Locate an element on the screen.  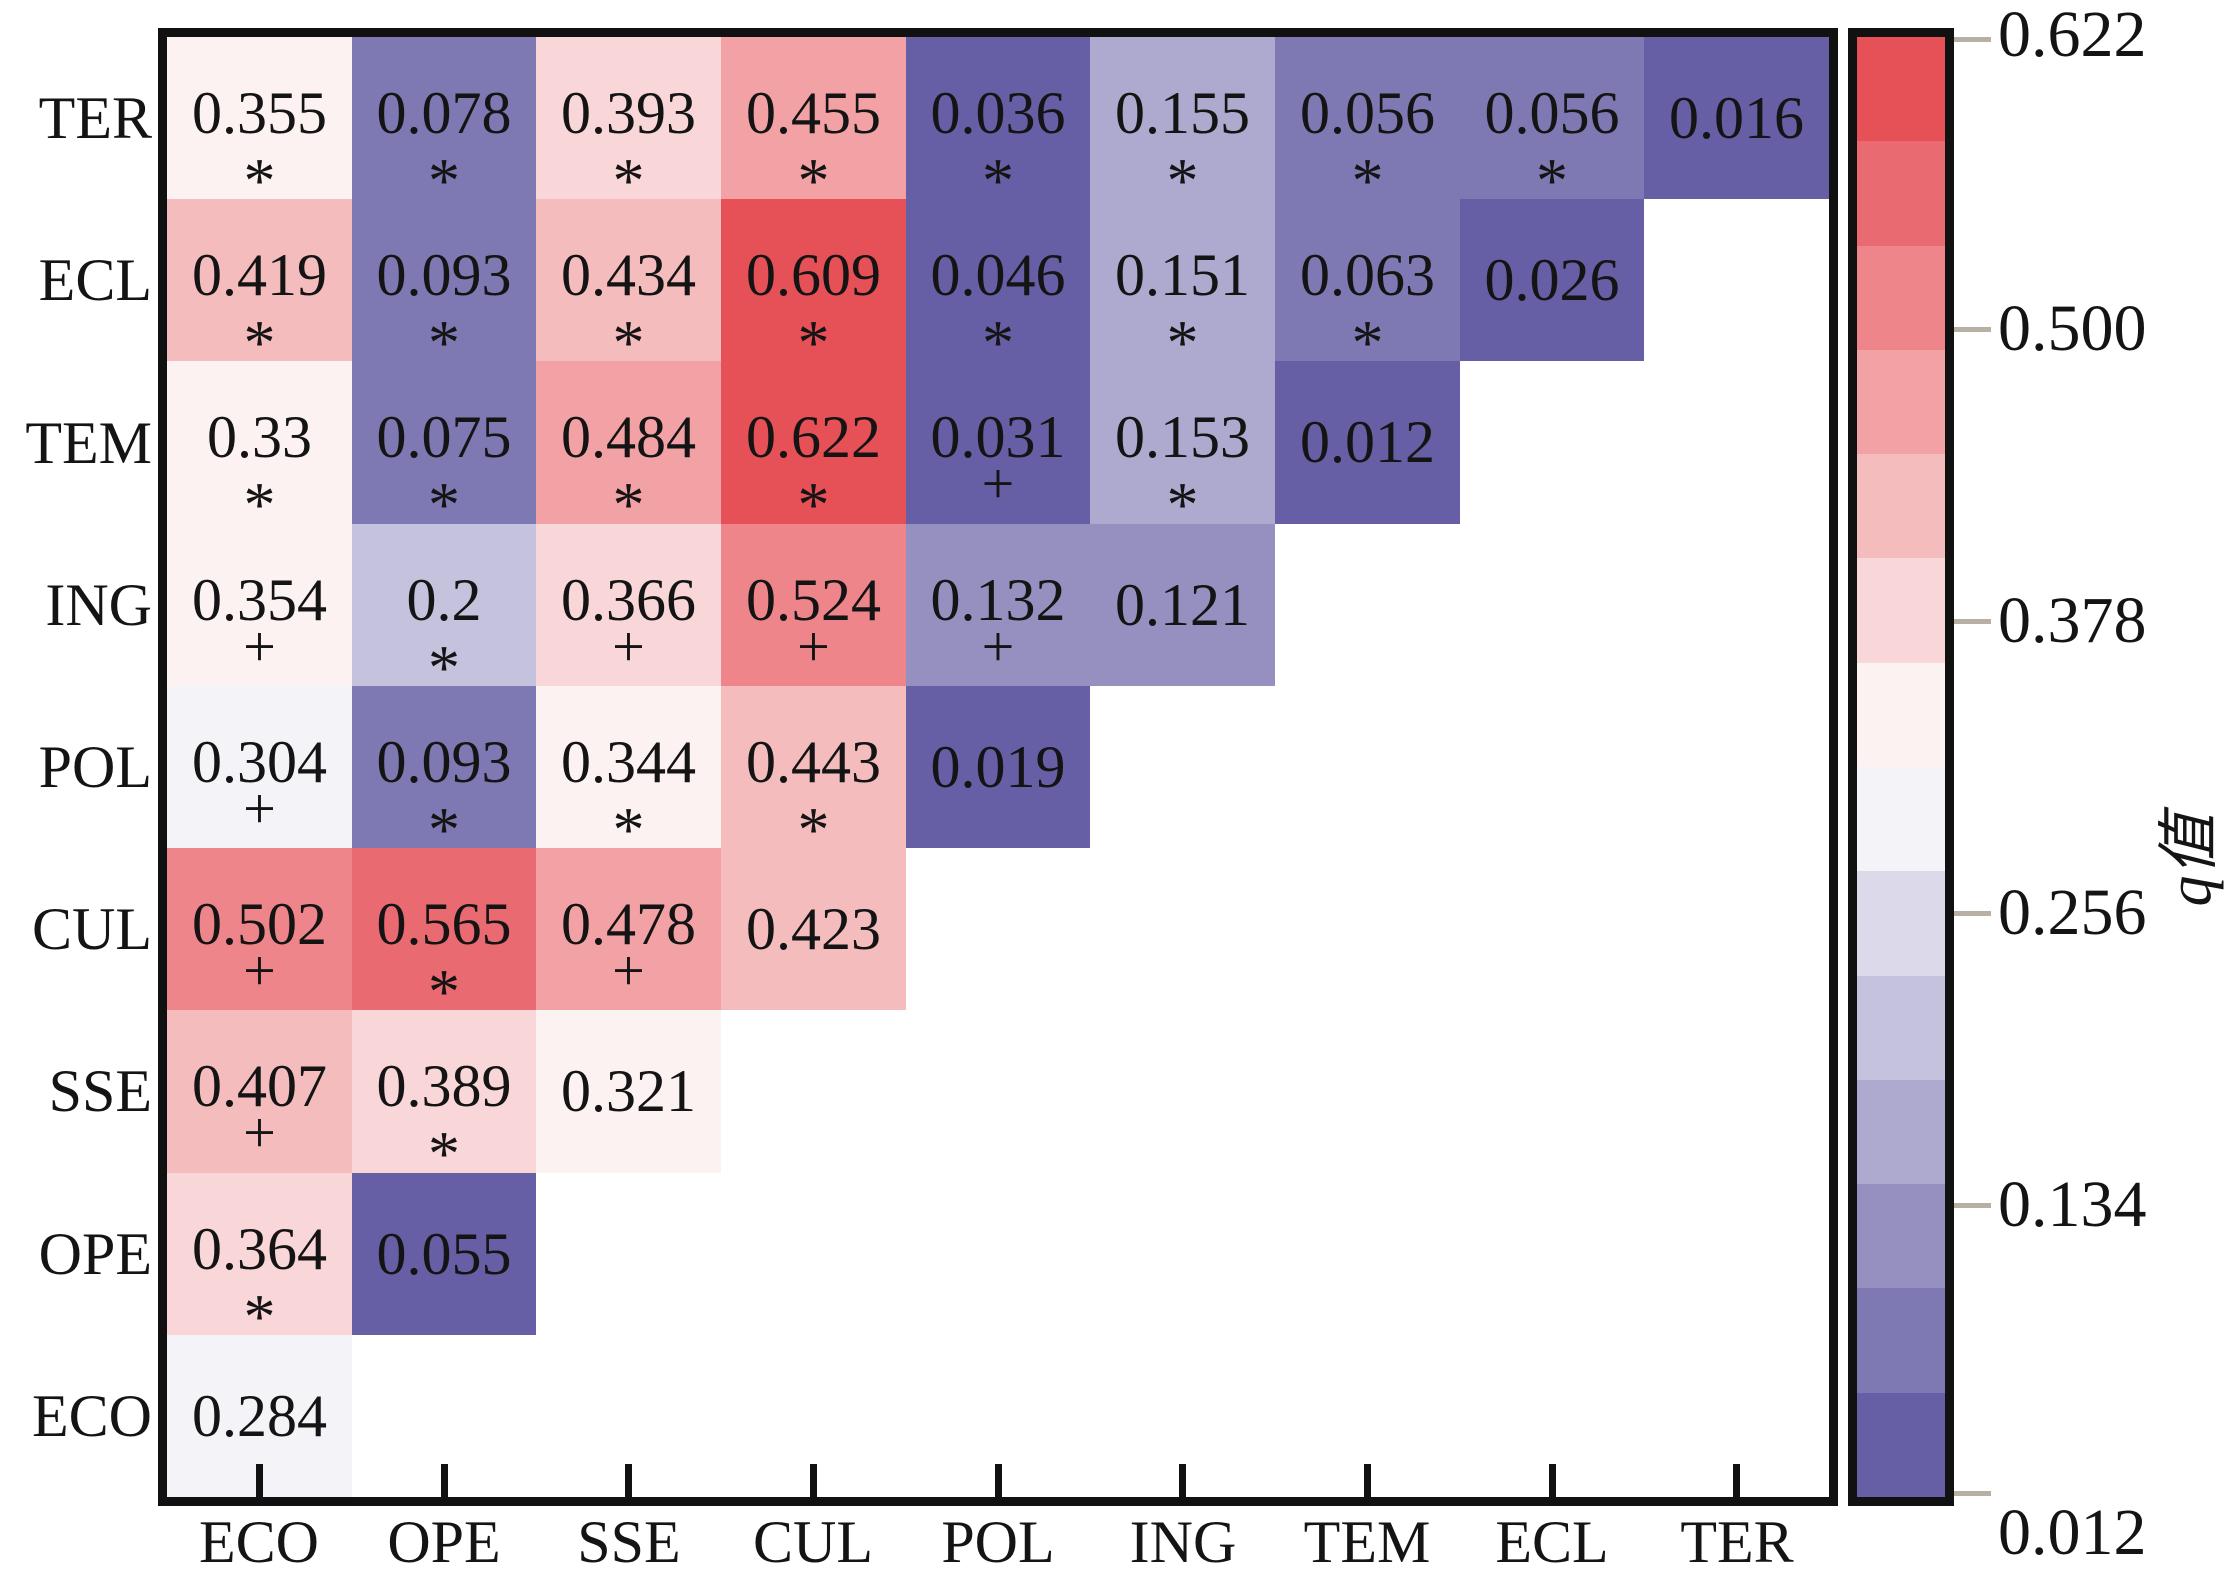
heatmap-cell: 0.393 * is located at coordinates (628, 126).